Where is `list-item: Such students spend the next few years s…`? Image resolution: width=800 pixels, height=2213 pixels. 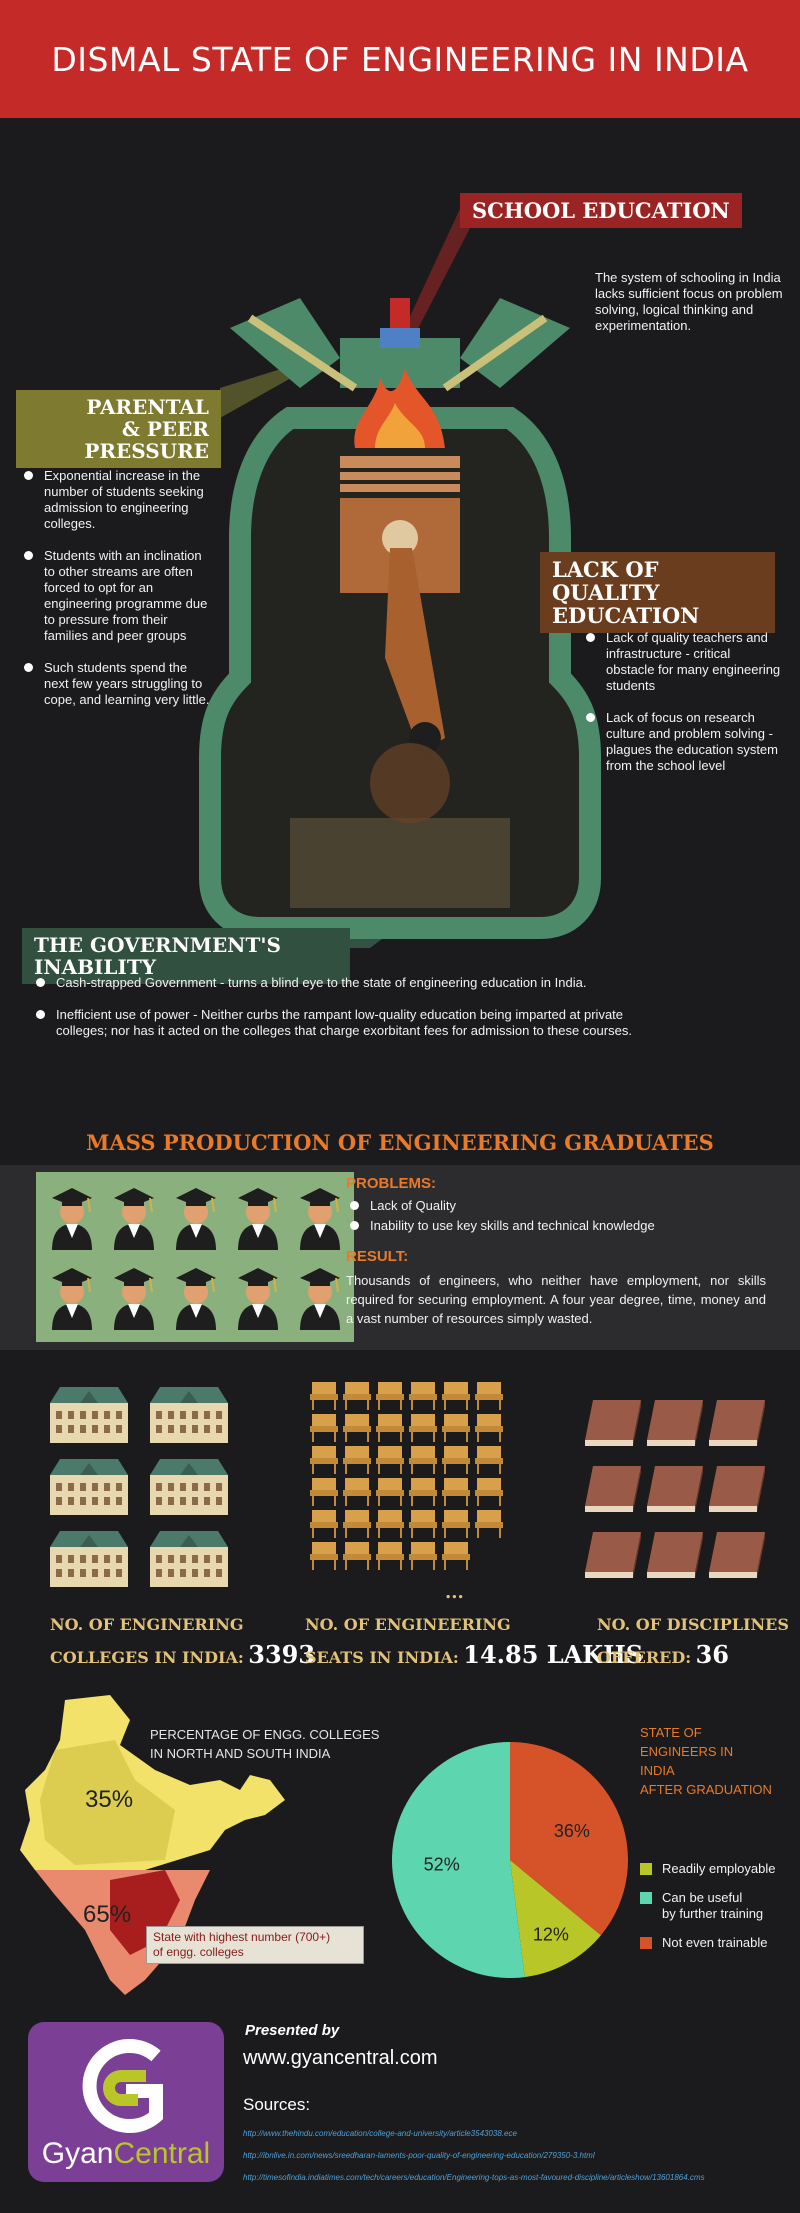
list-item: Such students spend the next few years s… is located at coordinates (117, 684).